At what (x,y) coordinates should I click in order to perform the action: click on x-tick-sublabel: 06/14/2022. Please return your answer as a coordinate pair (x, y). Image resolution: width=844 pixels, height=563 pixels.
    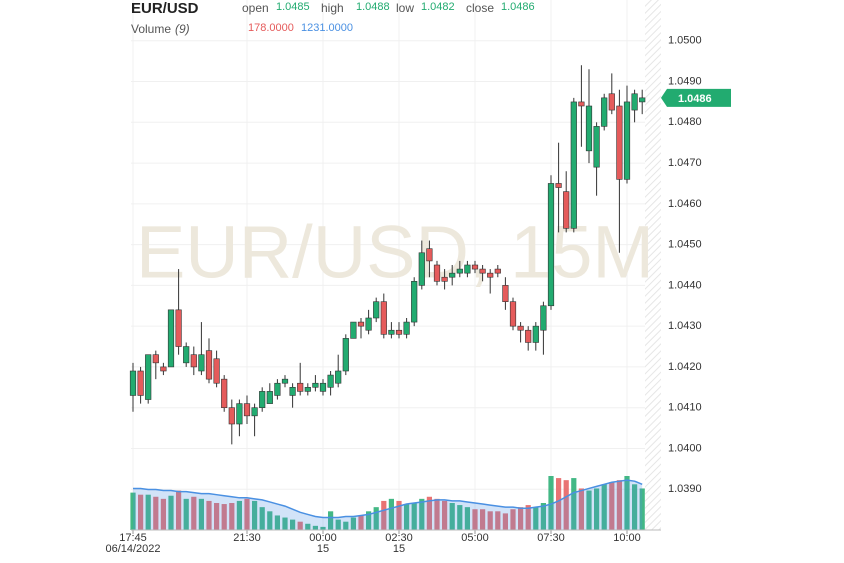
    Looking at the image, I should click on (132, 549).